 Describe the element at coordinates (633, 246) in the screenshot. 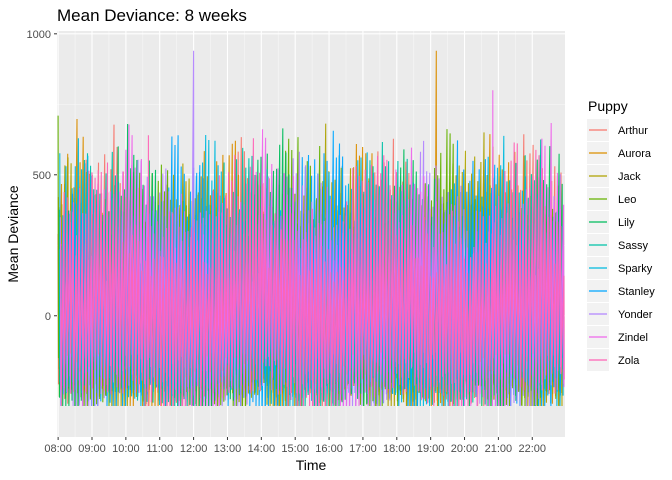

I see `legend-label-sassy: Sassy` at that location.